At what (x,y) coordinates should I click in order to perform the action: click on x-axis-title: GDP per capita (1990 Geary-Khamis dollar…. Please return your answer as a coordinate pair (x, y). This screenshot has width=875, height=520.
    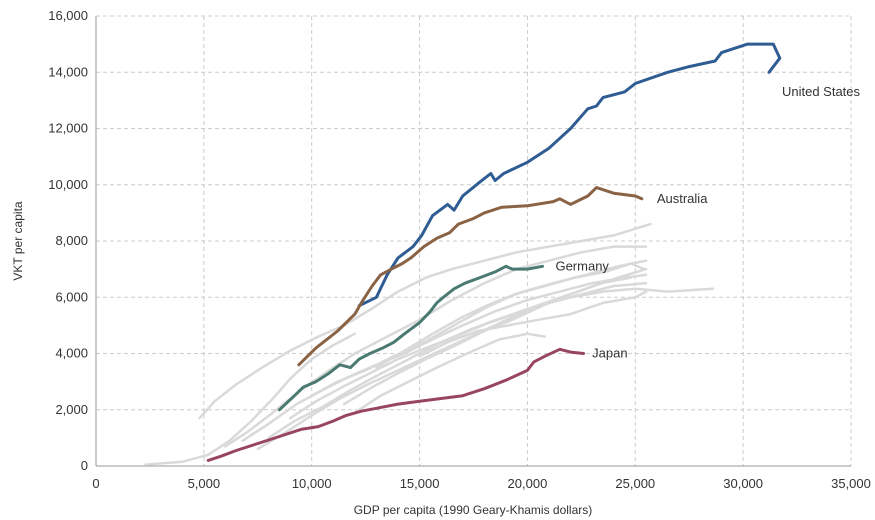
    Looking at the image, I should click on (473, 510).